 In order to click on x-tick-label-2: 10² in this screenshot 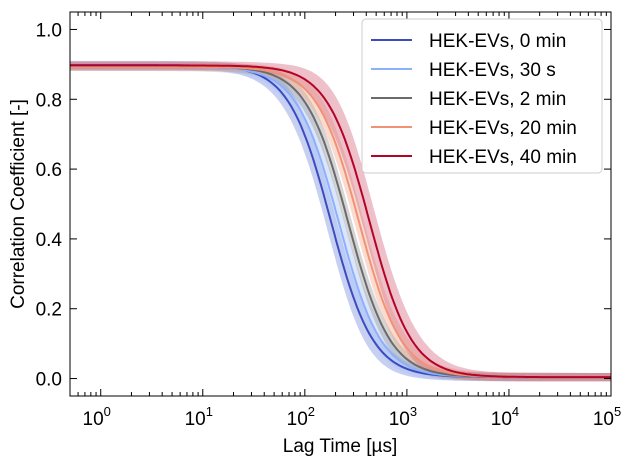, I will do `click(301, 417)`.